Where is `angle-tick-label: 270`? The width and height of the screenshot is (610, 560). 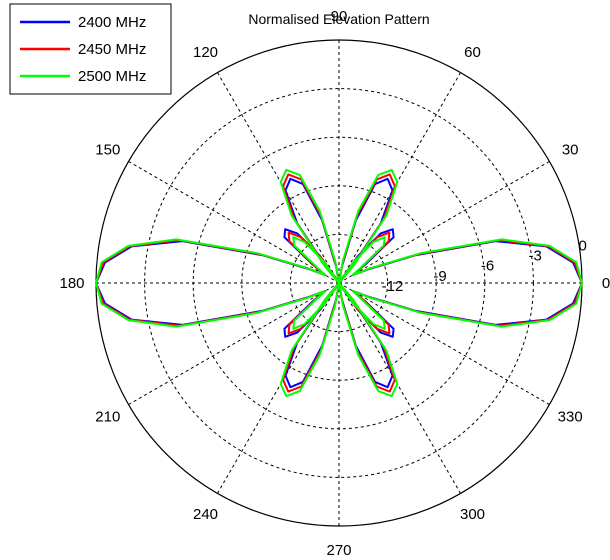 angle-tick-label: 270 is located at coordinates (338, 550).